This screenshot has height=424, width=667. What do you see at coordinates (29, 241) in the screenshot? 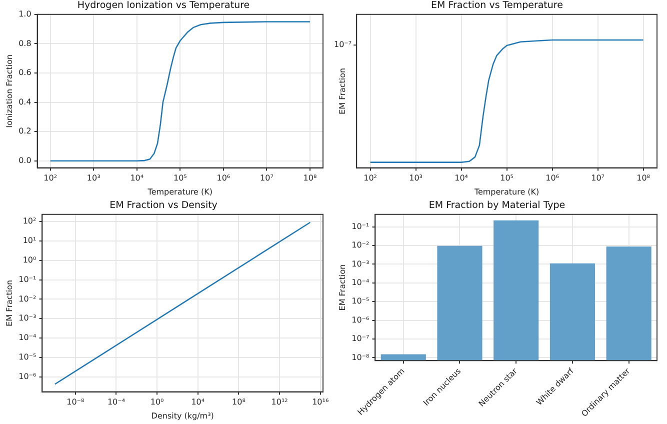
I see `y-tick-label: 10¹` at bounding box center [29, 241].